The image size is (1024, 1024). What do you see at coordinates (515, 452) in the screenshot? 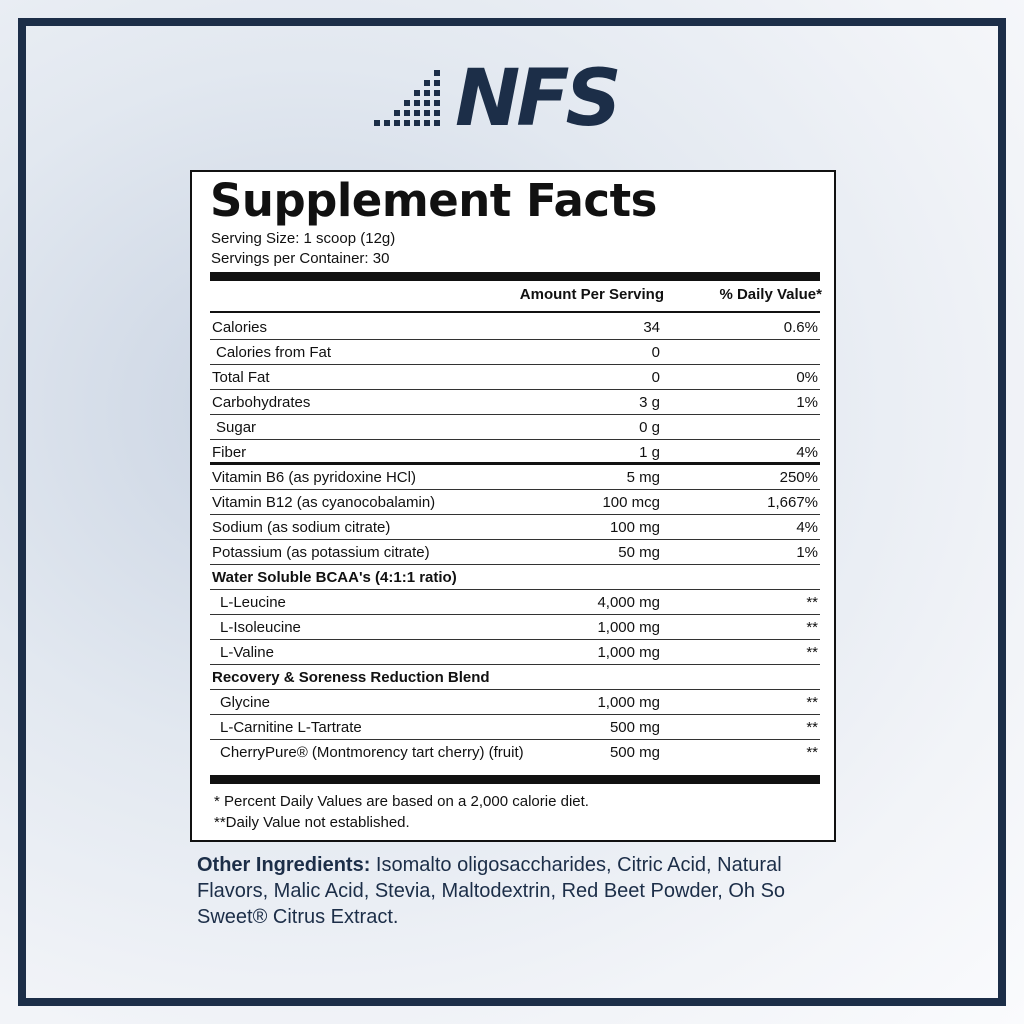
I see `nutrient-row: Fiber 1 g 4%` at bounding box center [515, 452].